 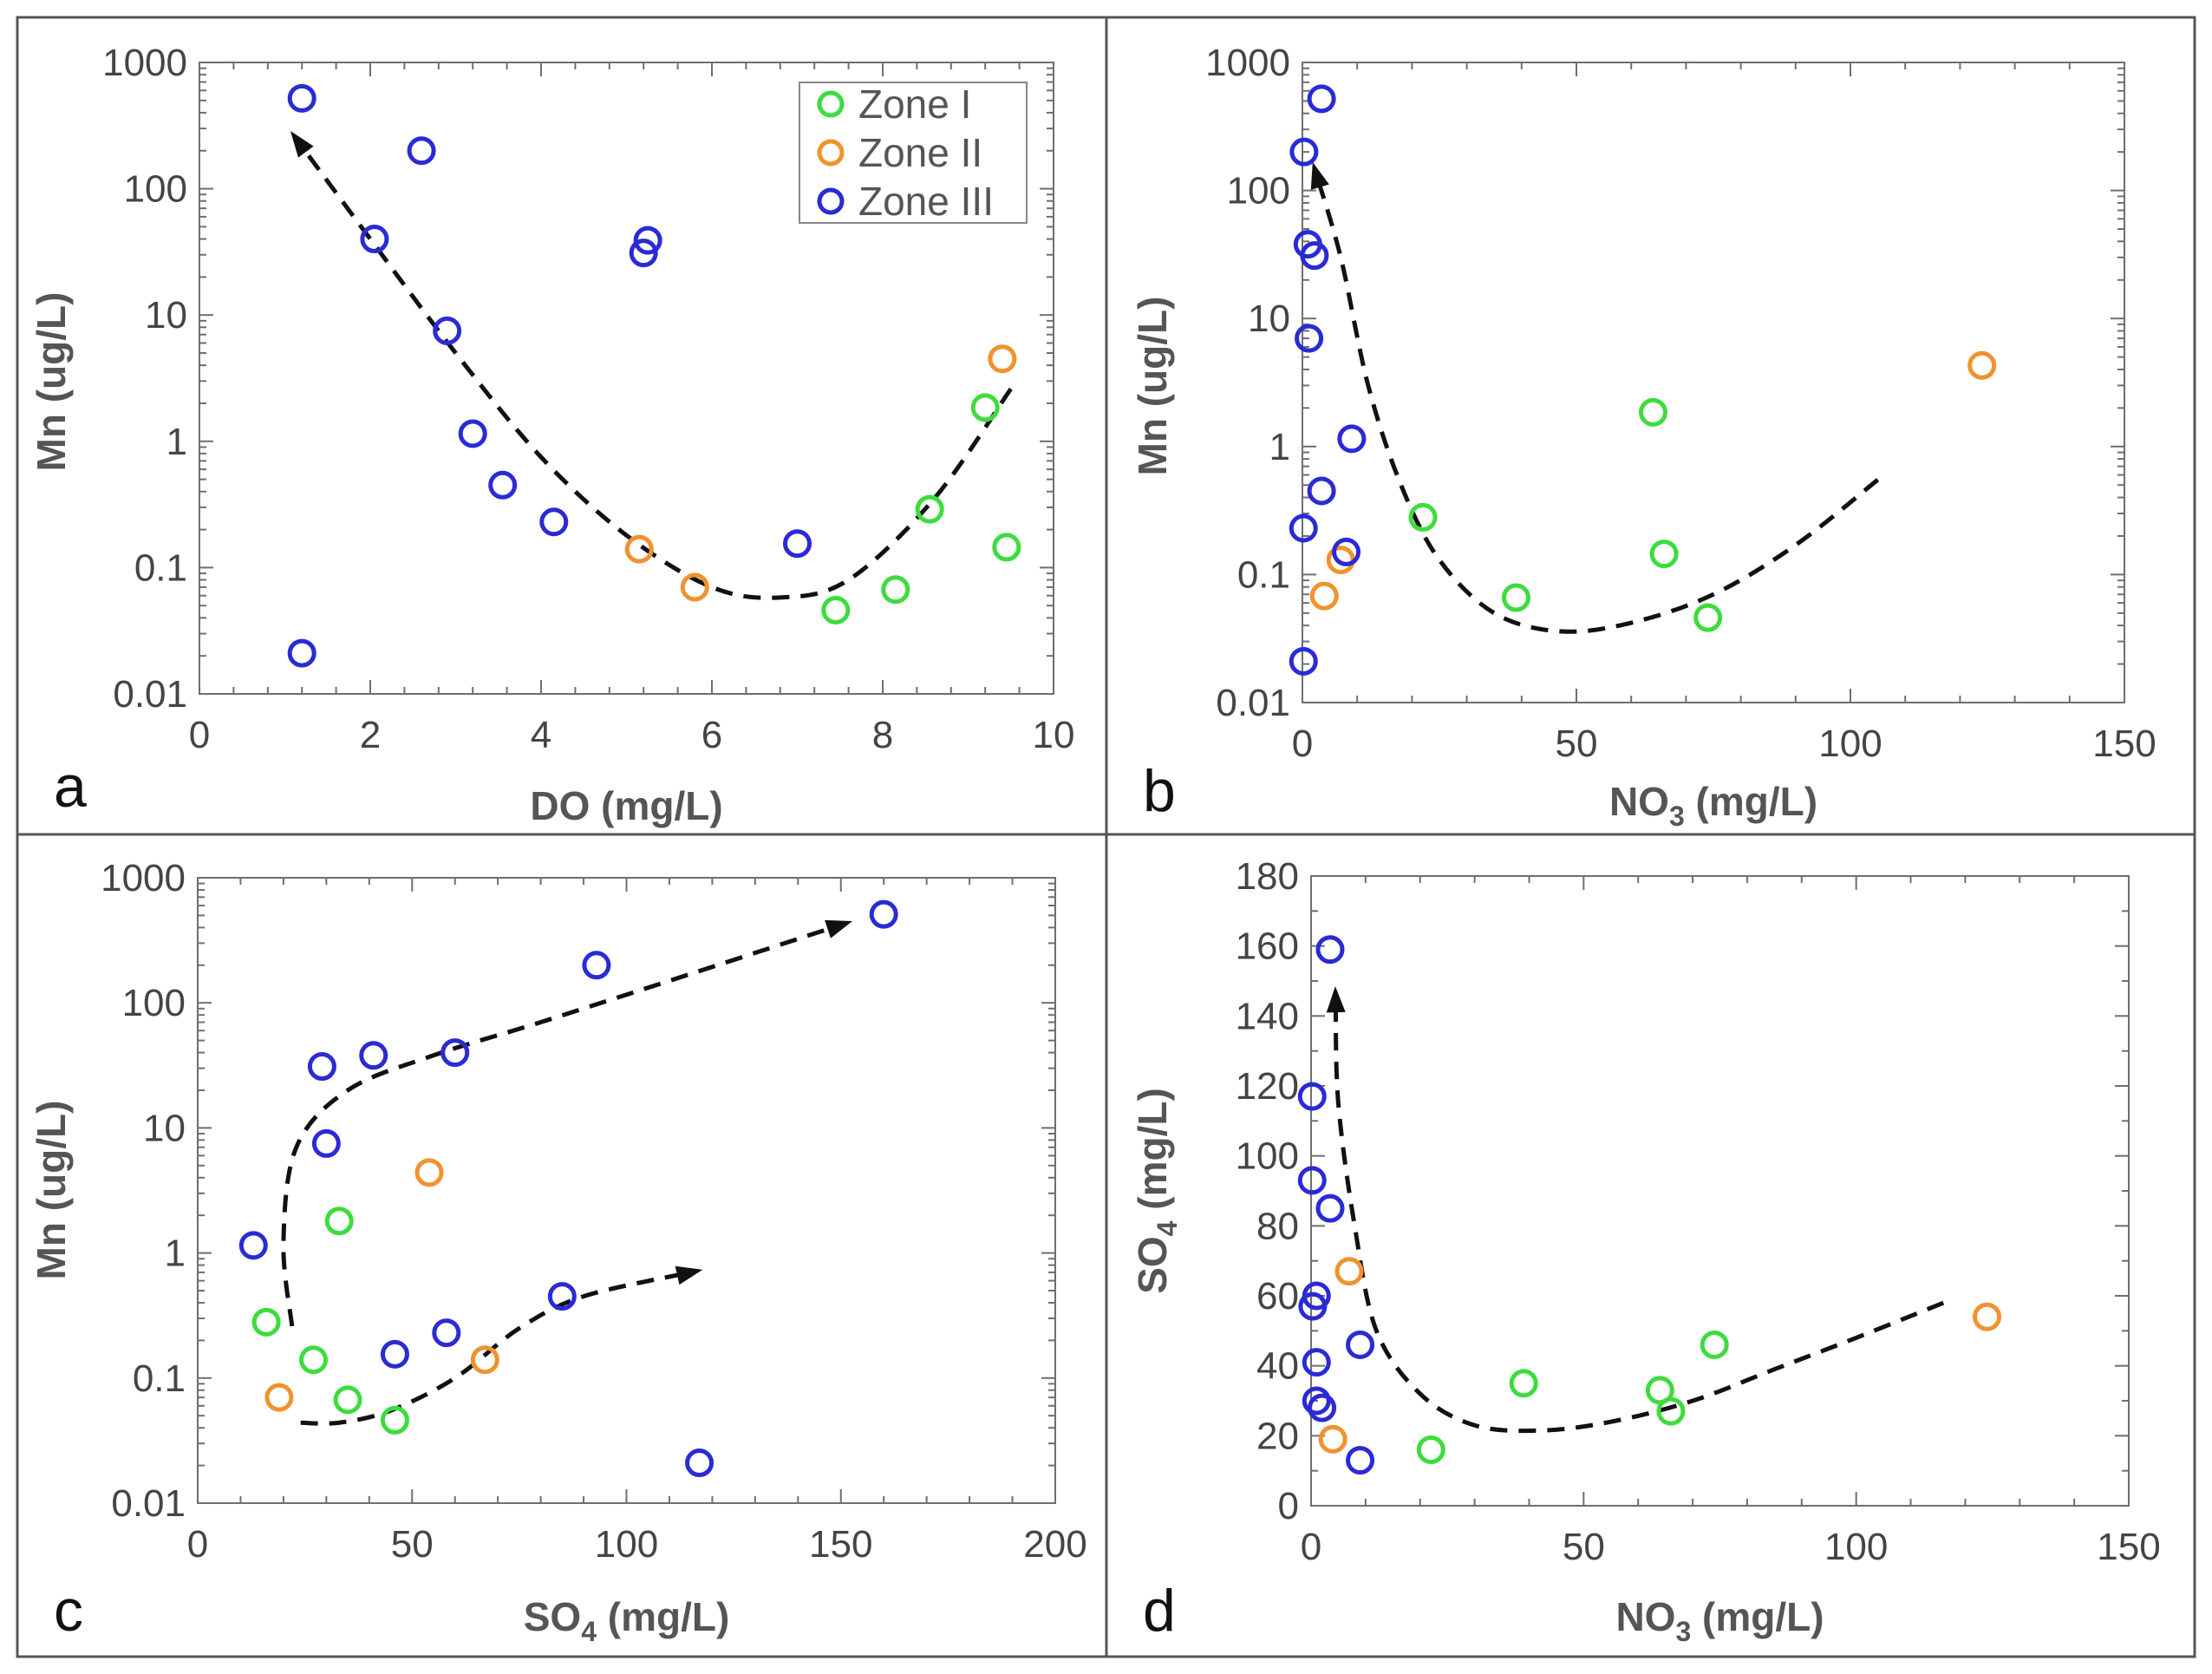 What do you see at coordinates (711, 735) in the screenshot?
I see `x-tick-label: 6` at bounding box center [711, 735].